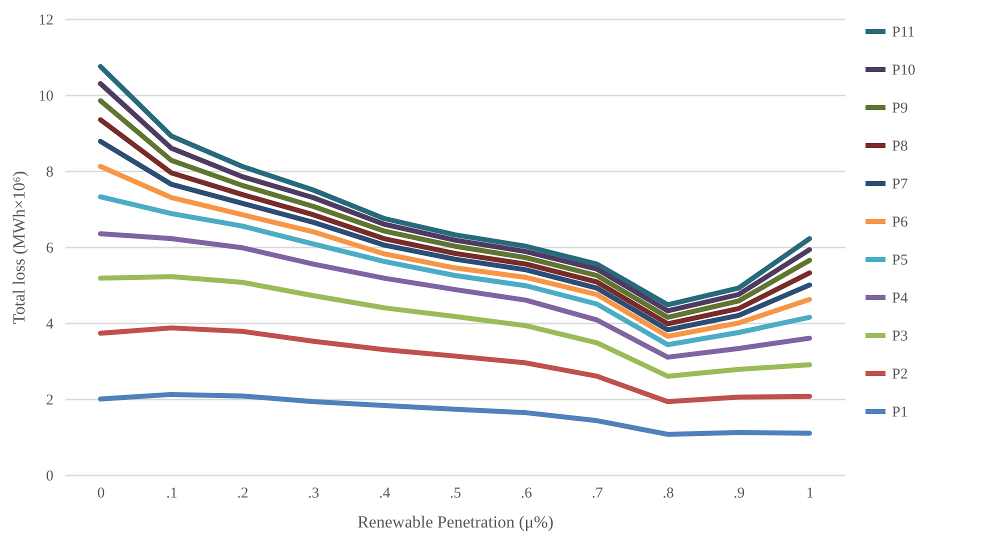 The image size is (996, 553). Describe the element at coordinates (903, 32) in the screenshot. I see `legend-label: P11` at that location.